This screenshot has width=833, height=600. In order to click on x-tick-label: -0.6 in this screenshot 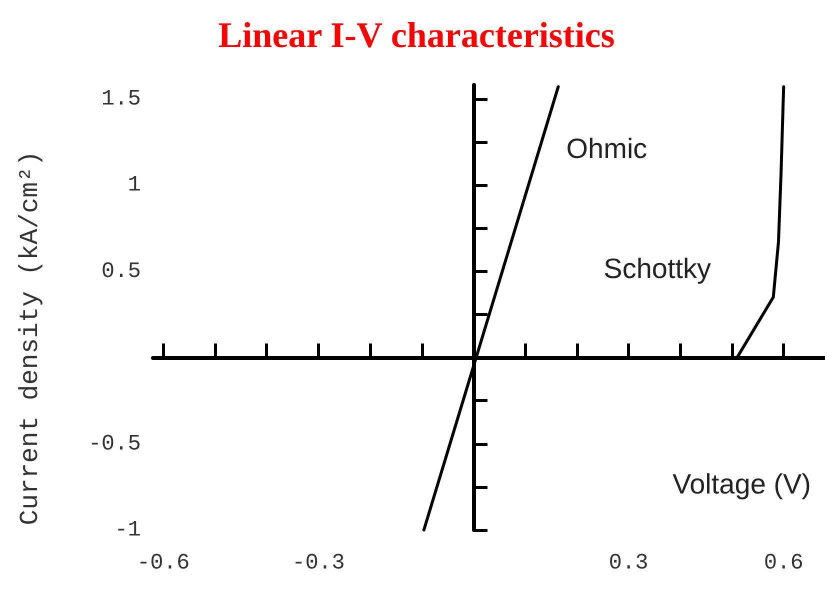, I will do `click(163, 563)`.